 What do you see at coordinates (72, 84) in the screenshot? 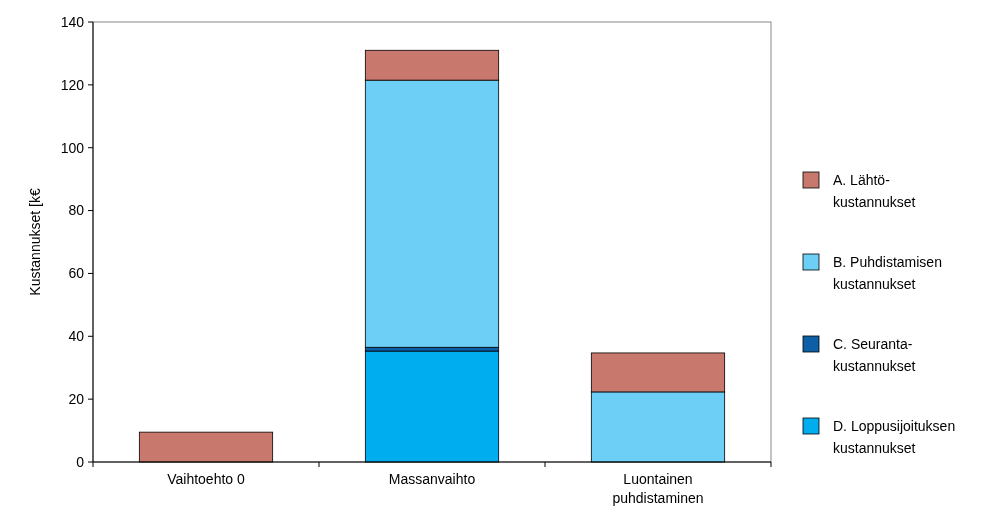
I see `y-tick-label: 120` at bounding box center [72, 84].